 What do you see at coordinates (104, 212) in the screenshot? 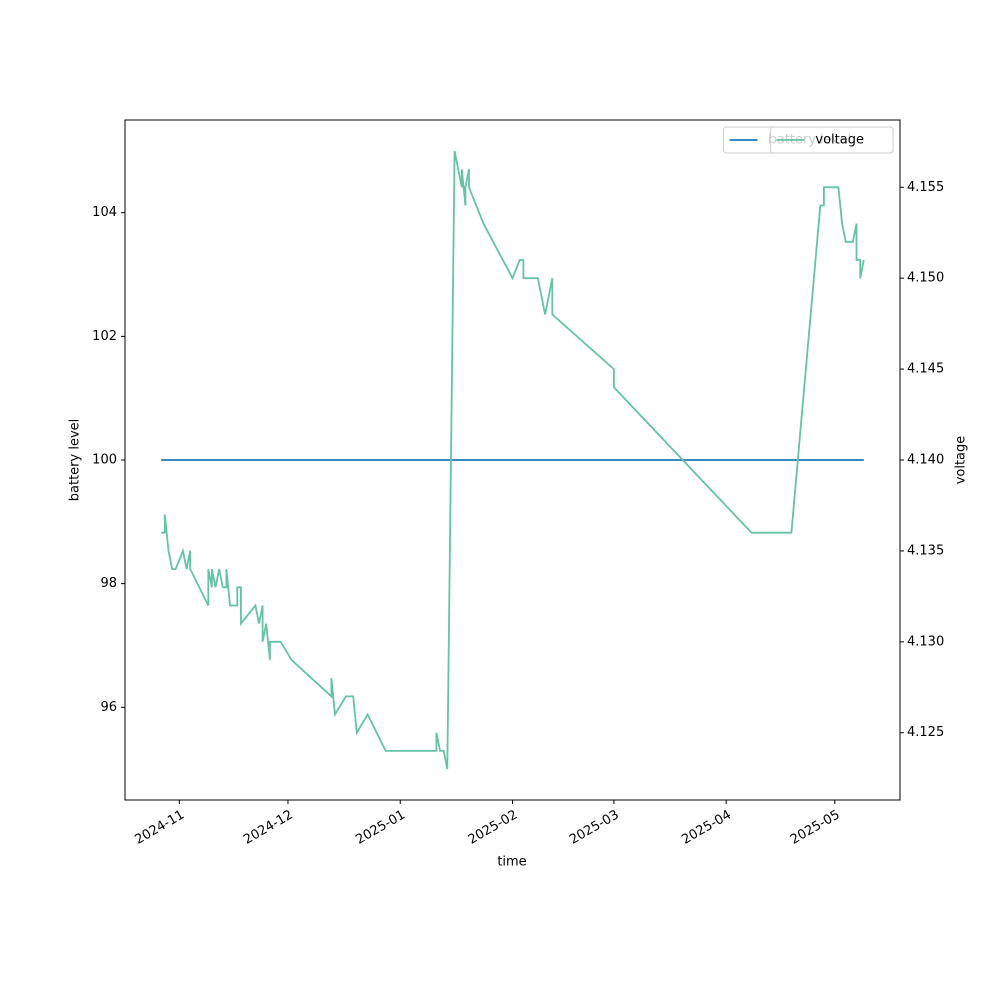
I see `y-tick-label: 104` at bounding box center [104, 212].